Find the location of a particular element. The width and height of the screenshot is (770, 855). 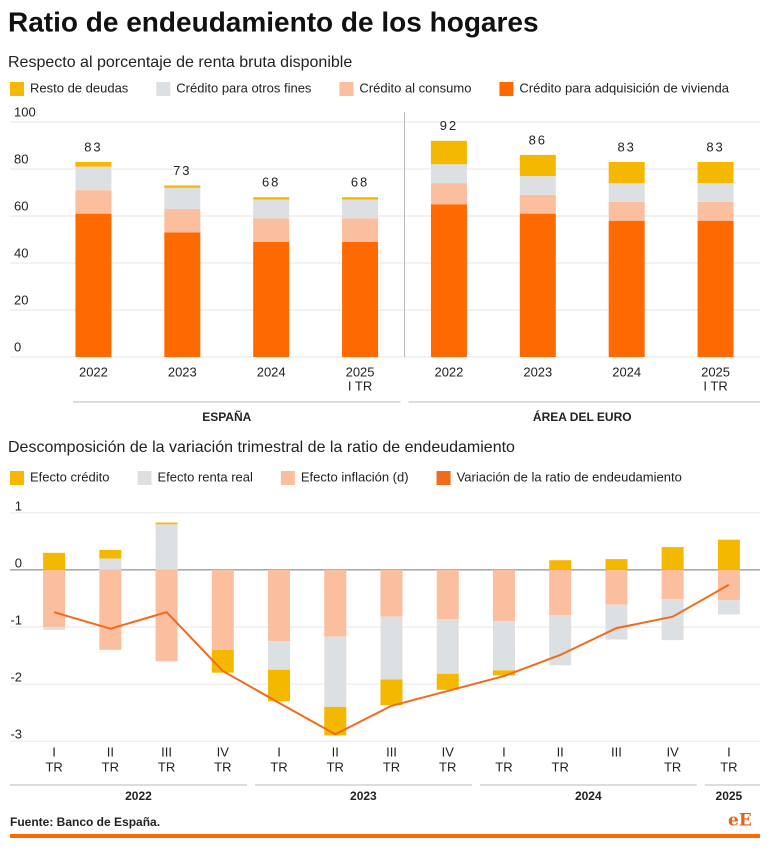

group-label: ÁREA DEL EURO is located at coordinates (582, 416).